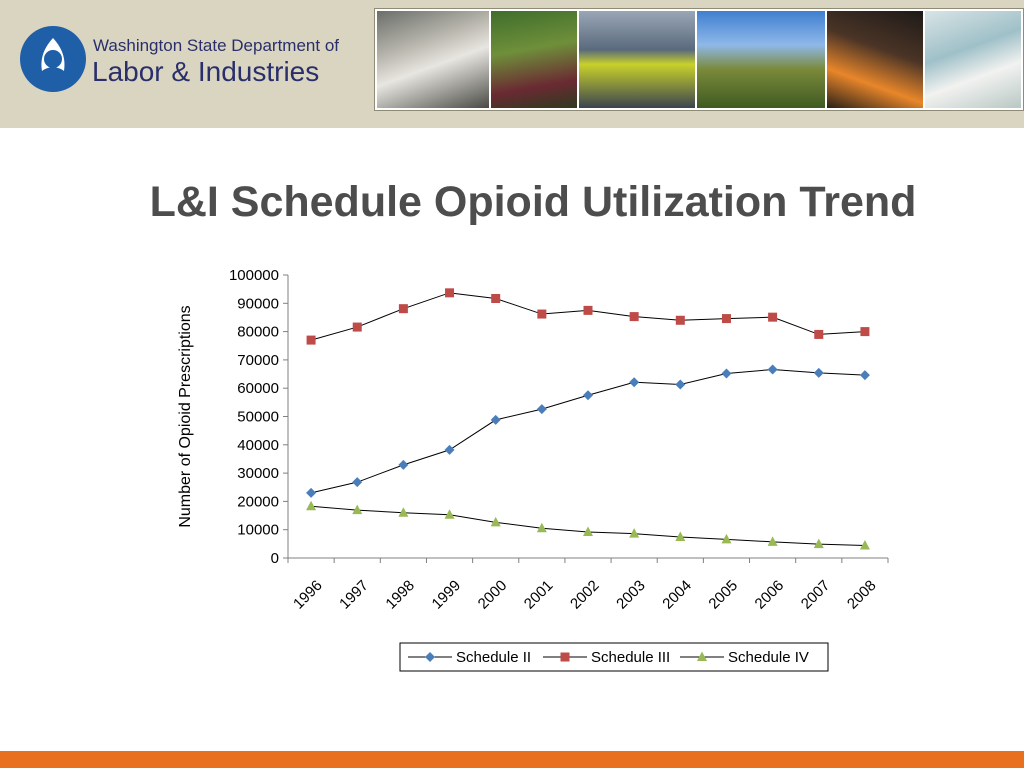 This screenshot has height=768, width=1024. Describe the element at coordinates (493, 657) in the screenshot. I see `legend-label-schedule-ii: Schedule II` at that location.